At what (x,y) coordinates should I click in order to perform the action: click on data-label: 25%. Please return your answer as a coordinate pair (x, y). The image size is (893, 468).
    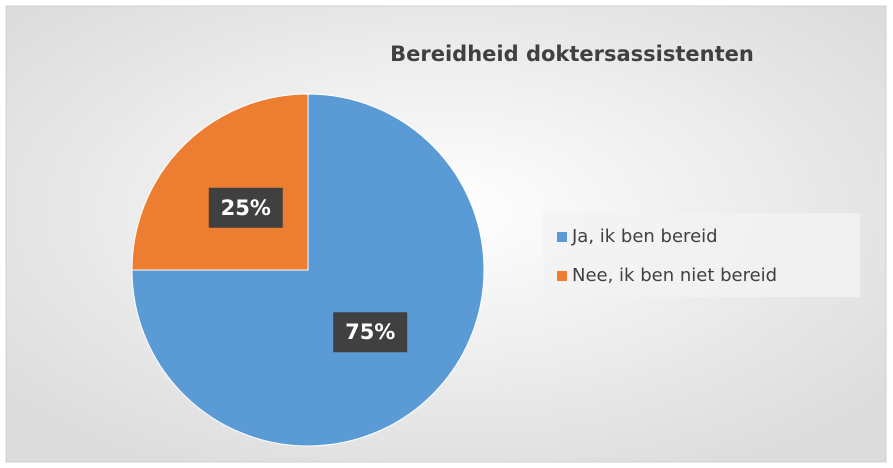
    Looking at the image, I should click on (246, 208).